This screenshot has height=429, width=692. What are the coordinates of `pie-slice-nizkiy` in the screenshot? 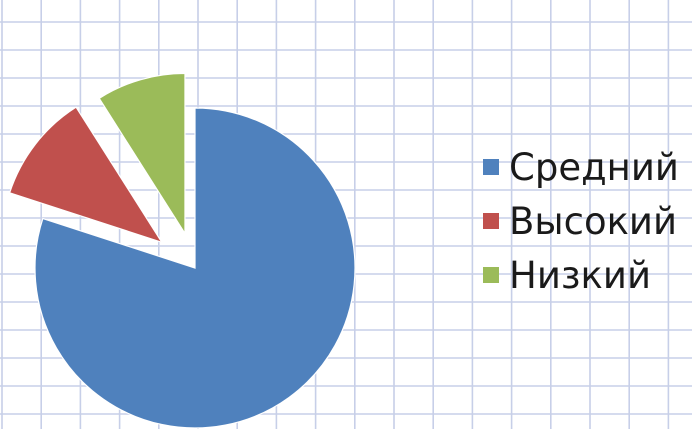 It's located at (142, 154).